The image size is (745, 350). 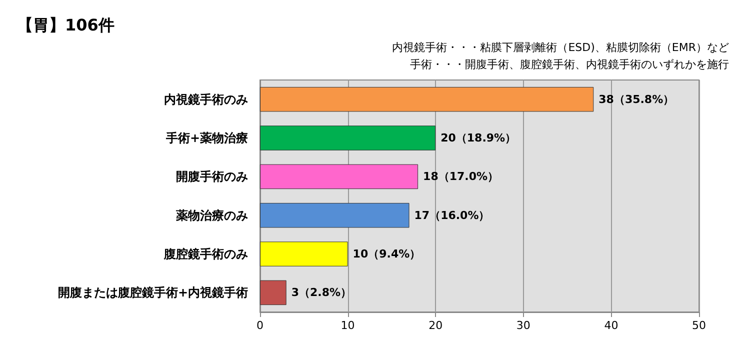 What do you see at coordinates (478, 138) in the screenshot?
I see `data-label: 20（18.9%）` at bounding box center [478, 138].